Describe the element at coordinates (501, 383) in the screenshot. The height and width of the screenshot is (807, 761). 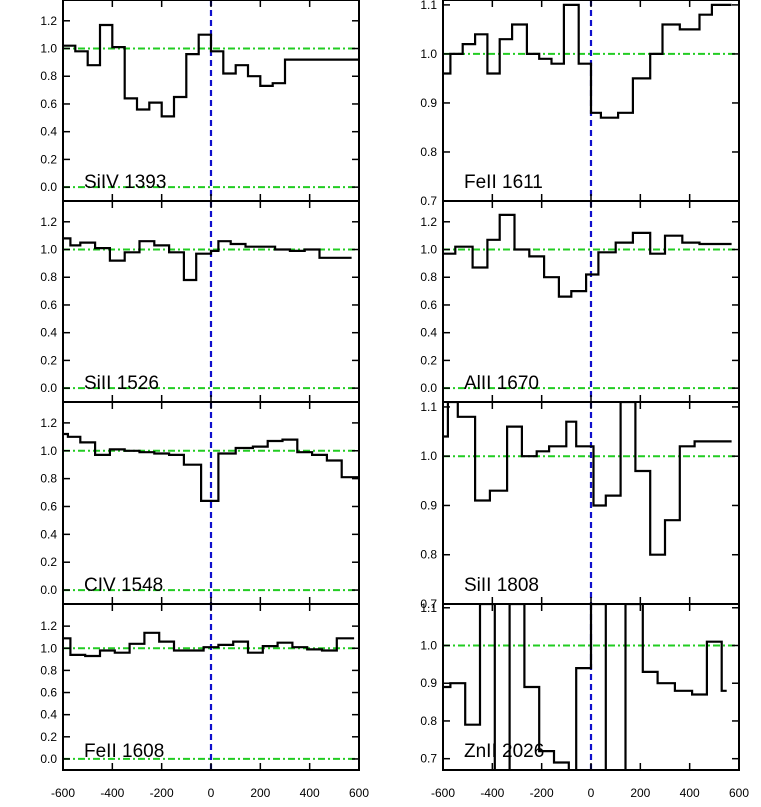
I see `panel-label: AlII 1670` at that location.